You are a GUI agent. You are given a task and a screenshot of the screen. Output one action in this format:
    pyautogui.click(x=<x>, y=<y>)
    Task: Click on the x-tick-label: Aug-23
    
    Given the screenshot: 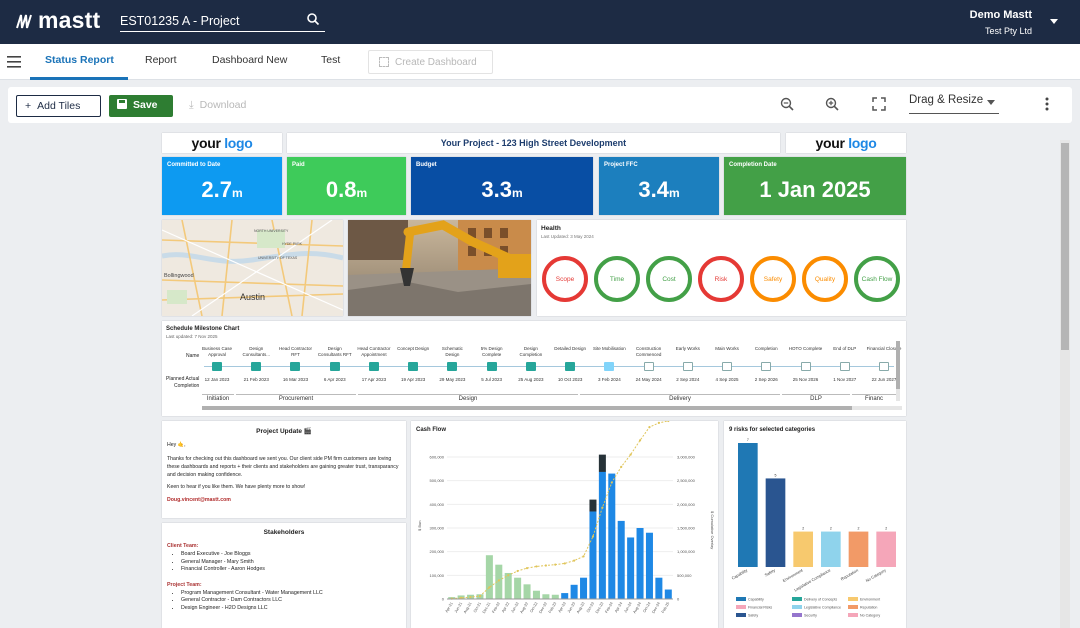 What is the action you would take?
    pyautogui.click(x=581, y=608)
    